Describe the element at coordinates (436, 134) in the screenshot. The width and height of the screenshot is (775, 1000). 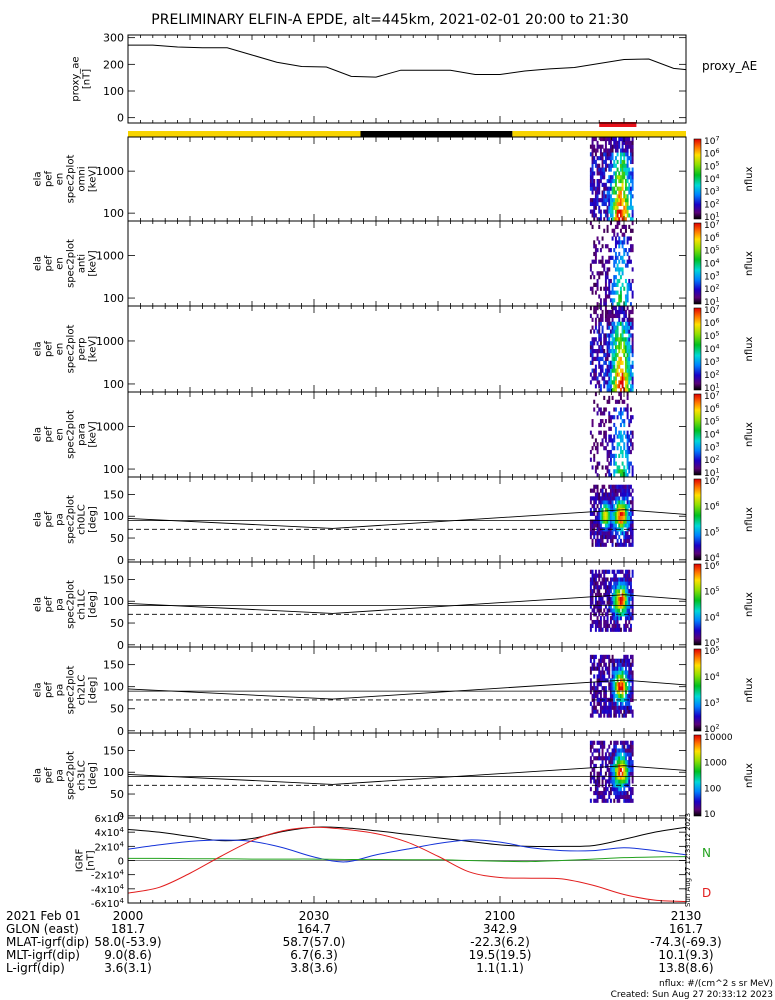
I see `orbit-bar-segment` at that location.